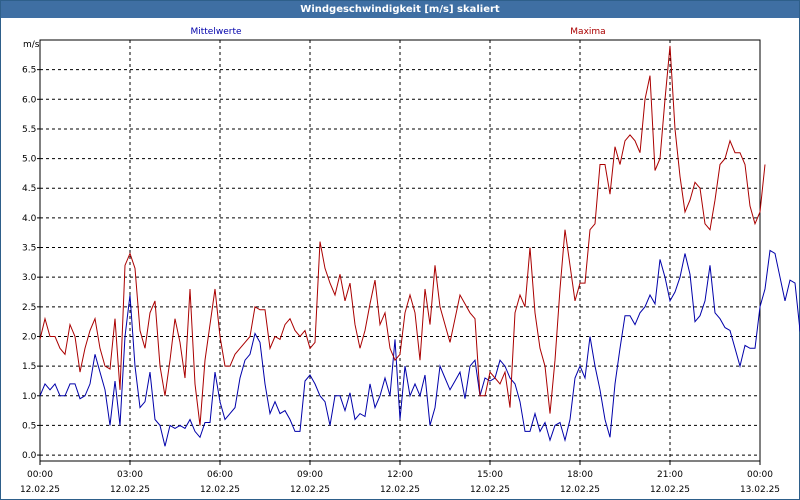 The width and height of the screenshot is (800, 500). What do you see at coordinates (31, 45) in the screenshot?
I see `y-axis-label: m/s` at bounding box center [31, 45].